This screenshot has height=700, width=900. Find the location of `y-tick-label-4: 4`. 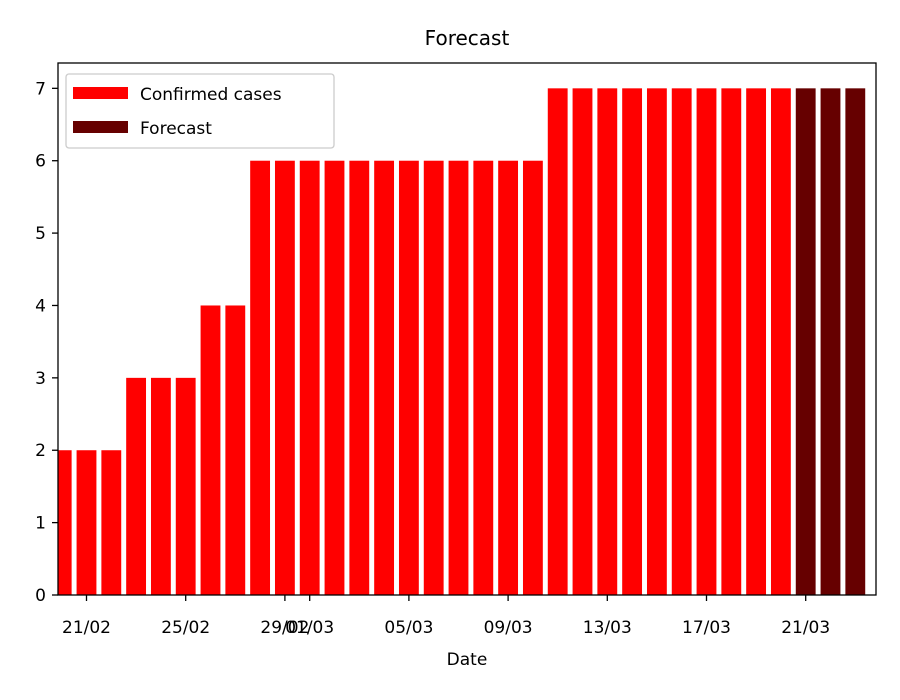

y-tick-label-4: 4 is located at coordinates (40, 306).